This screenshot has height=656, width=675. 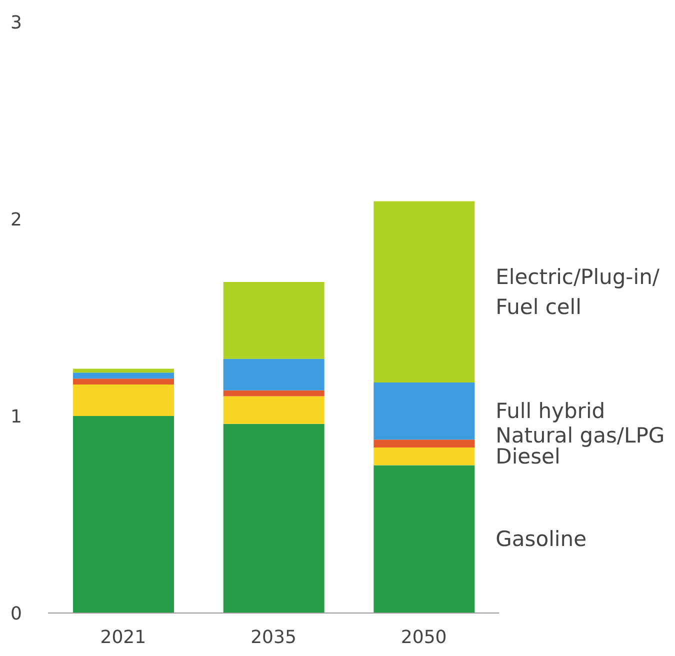 I want to click on series-label: Gasoline, so click(x=541, y=539).